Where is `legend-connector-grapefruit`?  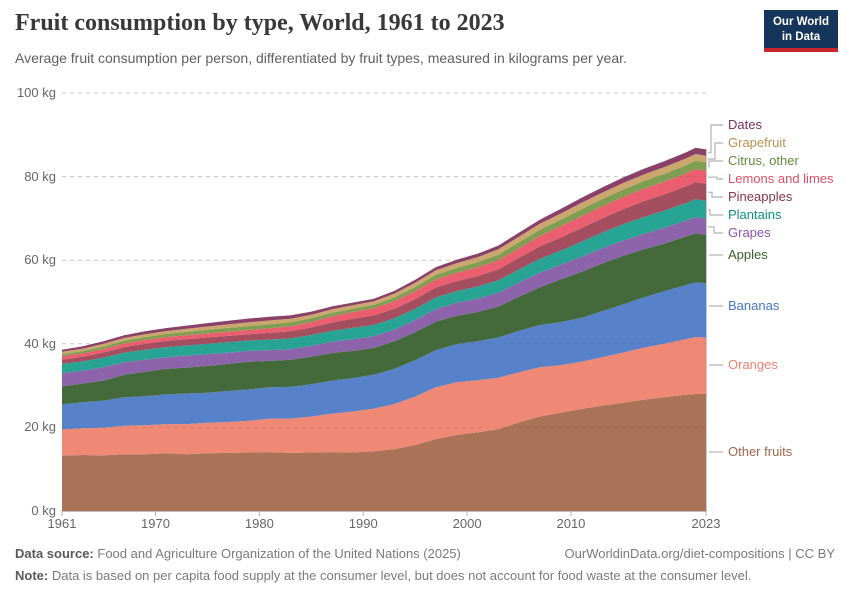 legend-connector-grapefruit is located at coordinates (715, 151).